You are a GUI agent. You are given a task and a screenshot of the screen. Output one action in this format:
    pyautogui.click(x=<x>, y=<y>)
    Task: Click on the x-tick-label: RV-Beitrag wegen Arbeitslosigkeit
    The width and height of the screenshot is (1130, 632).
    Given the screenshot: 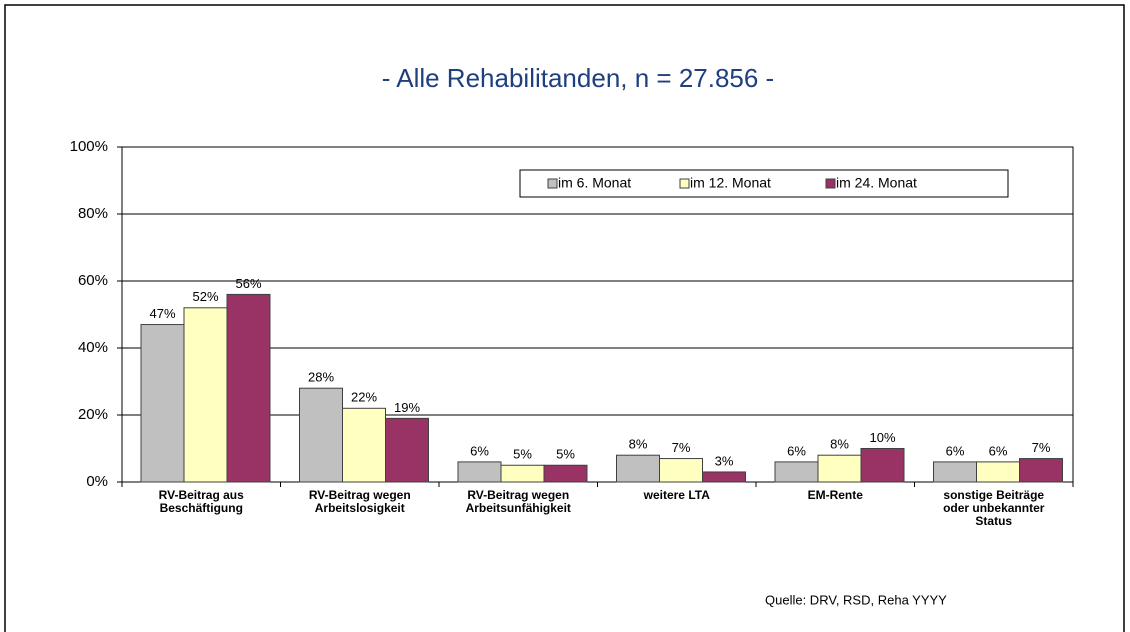 What is the action you would take?
    pyautogui.click(x=359, y=501)
    